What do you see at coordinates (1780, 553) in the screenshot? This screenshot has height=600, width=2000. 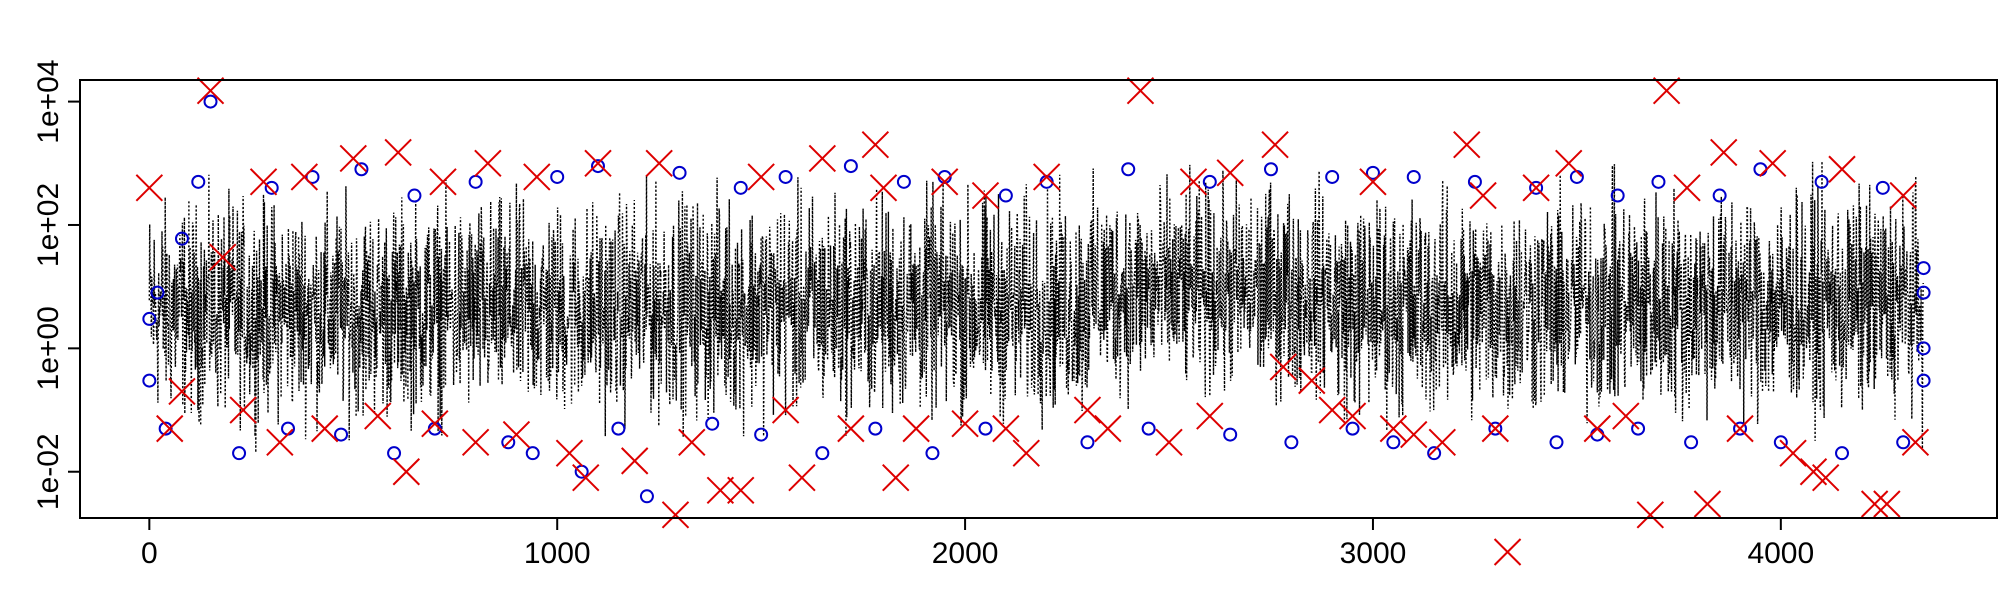 I see `x-tick-label: 4000` at bounding box center [1780, 553].